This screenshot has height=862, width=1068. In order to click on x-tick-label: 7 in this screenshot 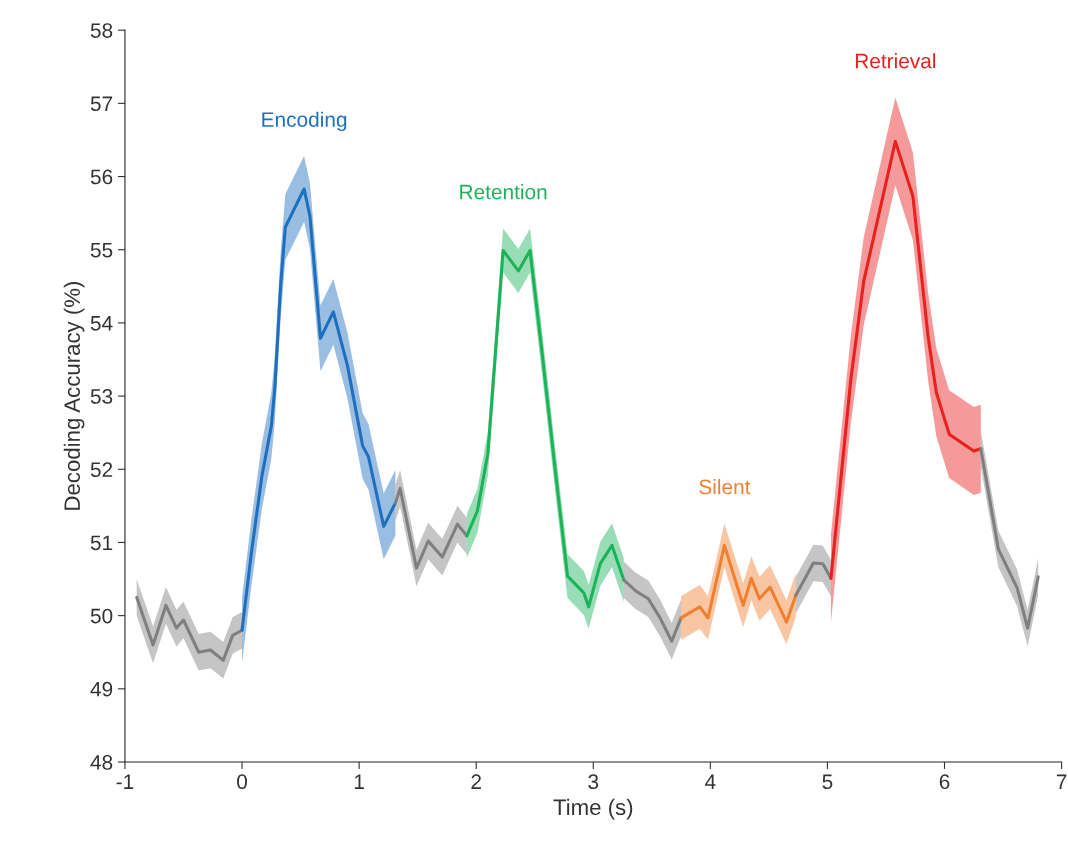, I will do `click(1061, 781)`.